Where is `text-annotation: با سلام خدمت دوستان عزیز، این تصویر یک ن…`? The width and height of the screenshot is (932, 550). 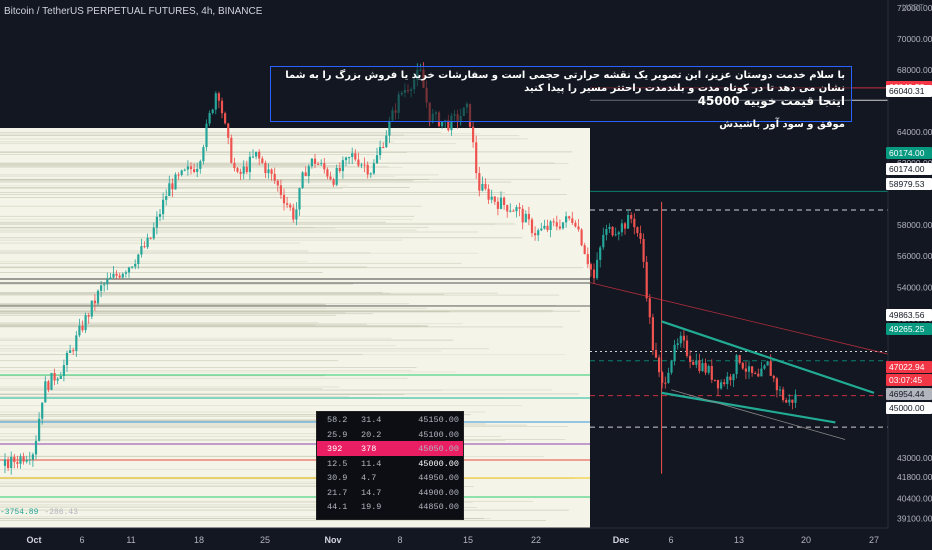
text-annotation: با سلام خدمت دوستان عزیز، این تصویر یک ن… is located at coordinates (561, 98).